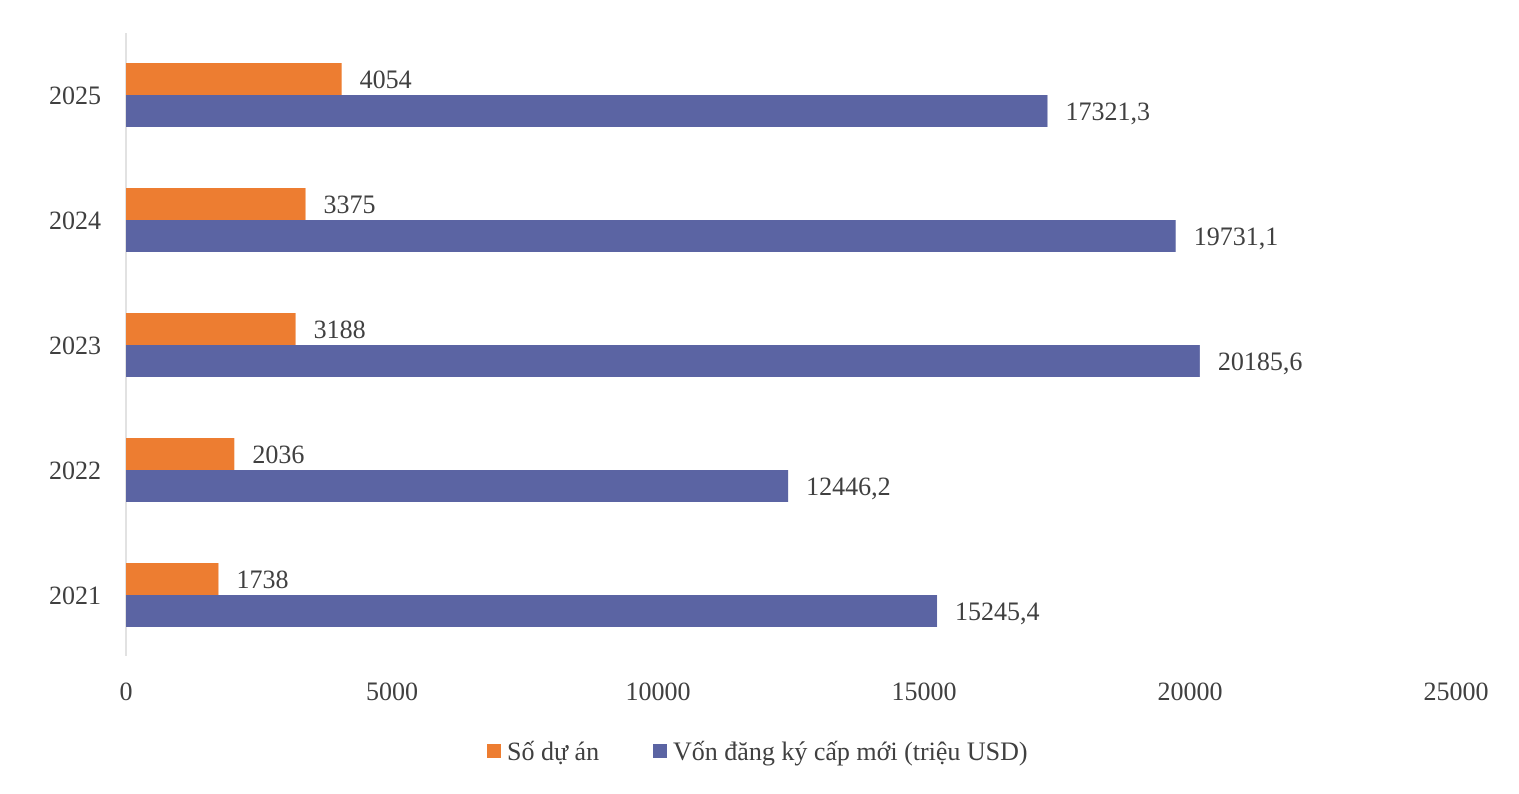  I want to click on bar-projects-2025, so click(234, 79).